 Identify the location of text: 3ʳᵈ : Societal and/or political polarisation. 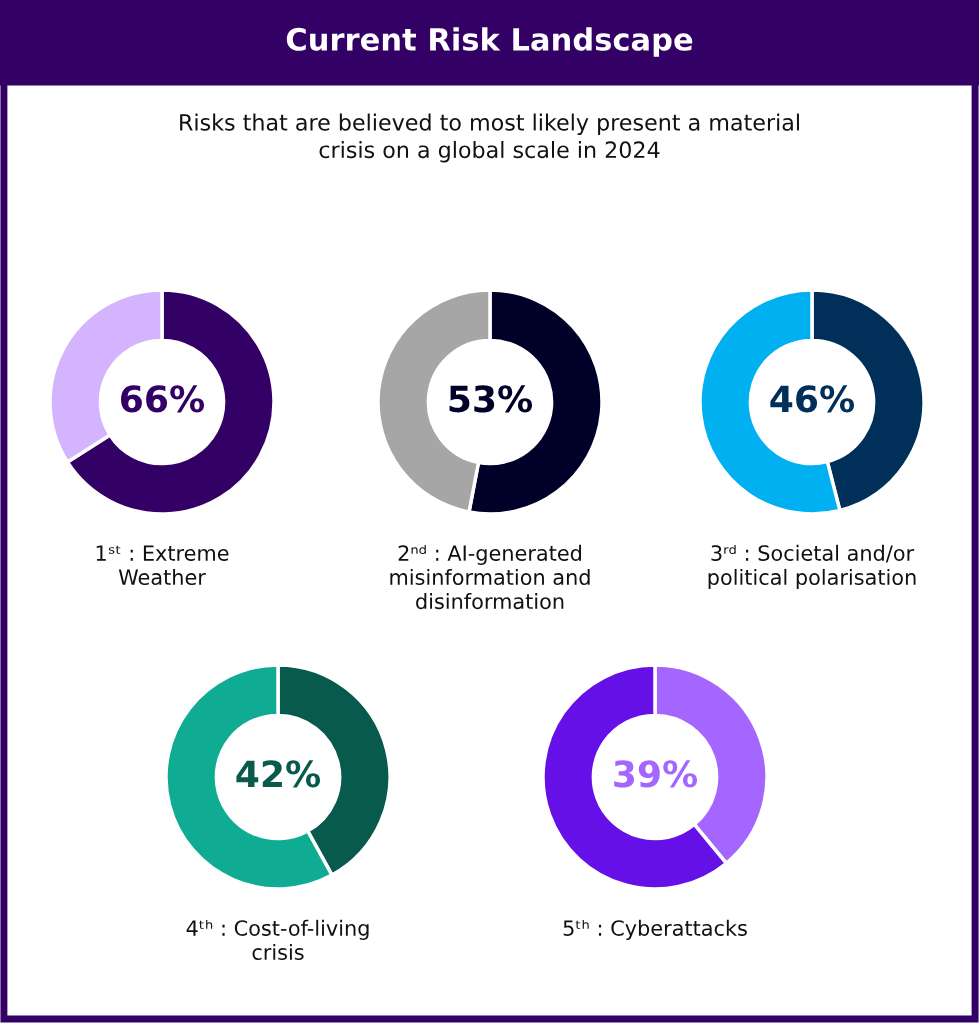
(812, 567).